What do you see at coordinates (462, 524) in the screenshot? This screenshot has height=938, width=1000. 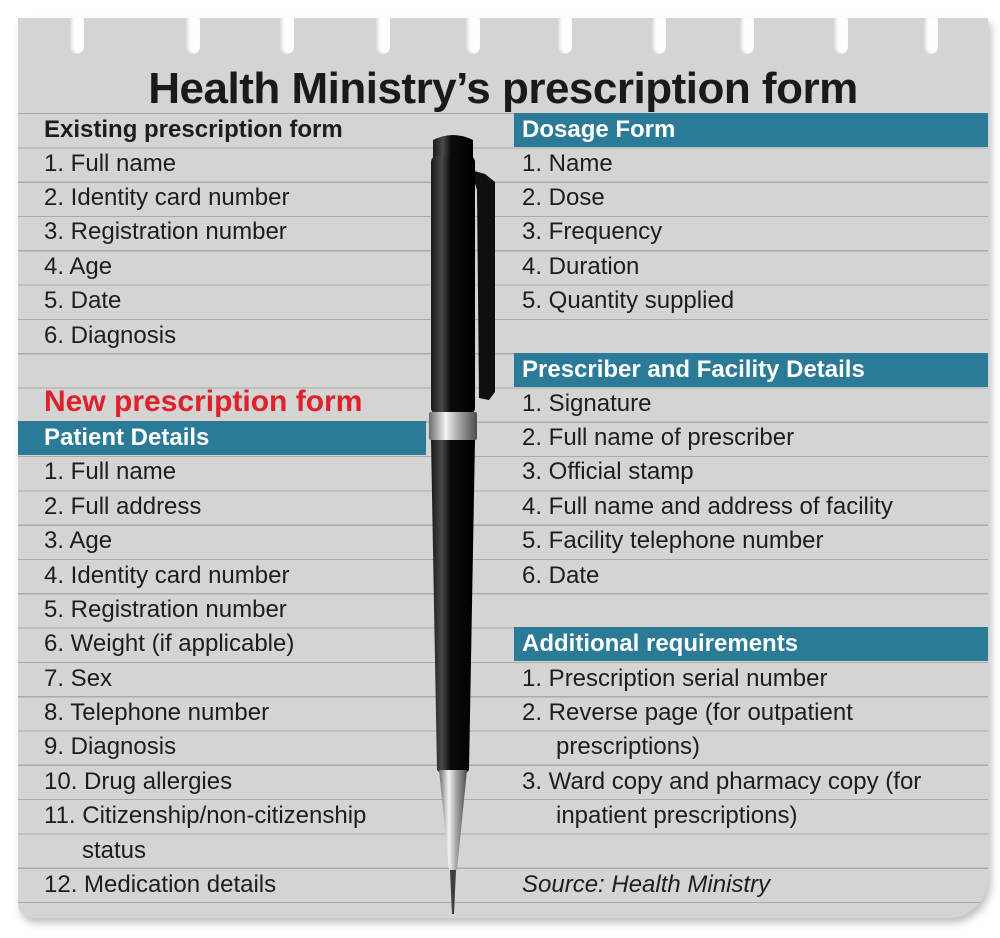 I see `pen-icon` at bounding box center [462, 524].